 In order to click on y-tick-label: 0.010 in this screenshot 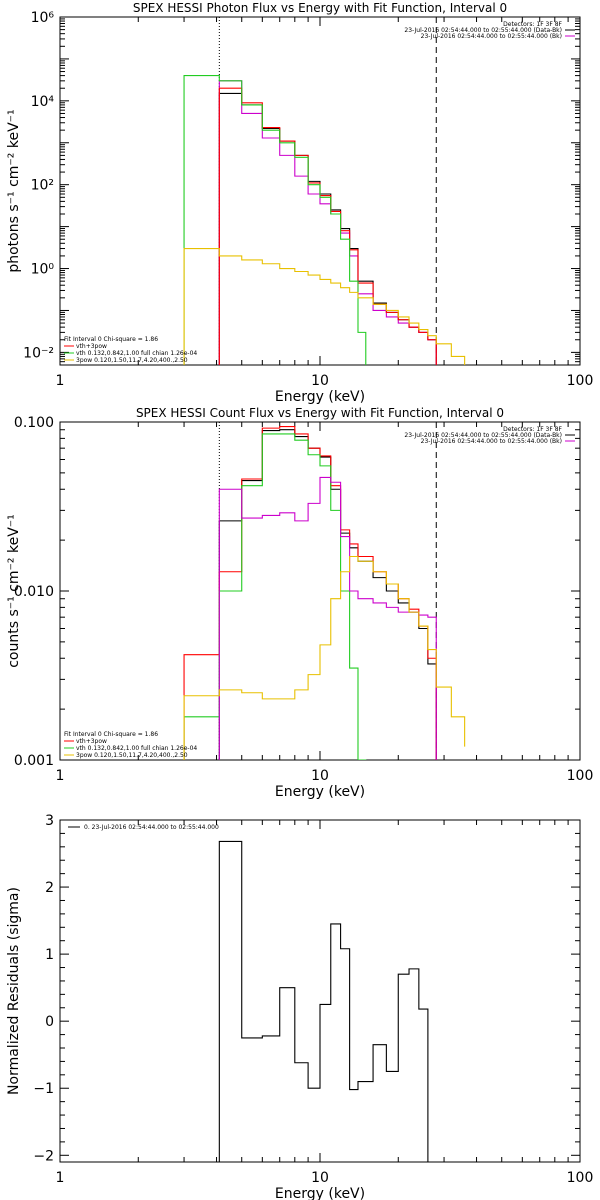, I will do `click(34, 592)`.